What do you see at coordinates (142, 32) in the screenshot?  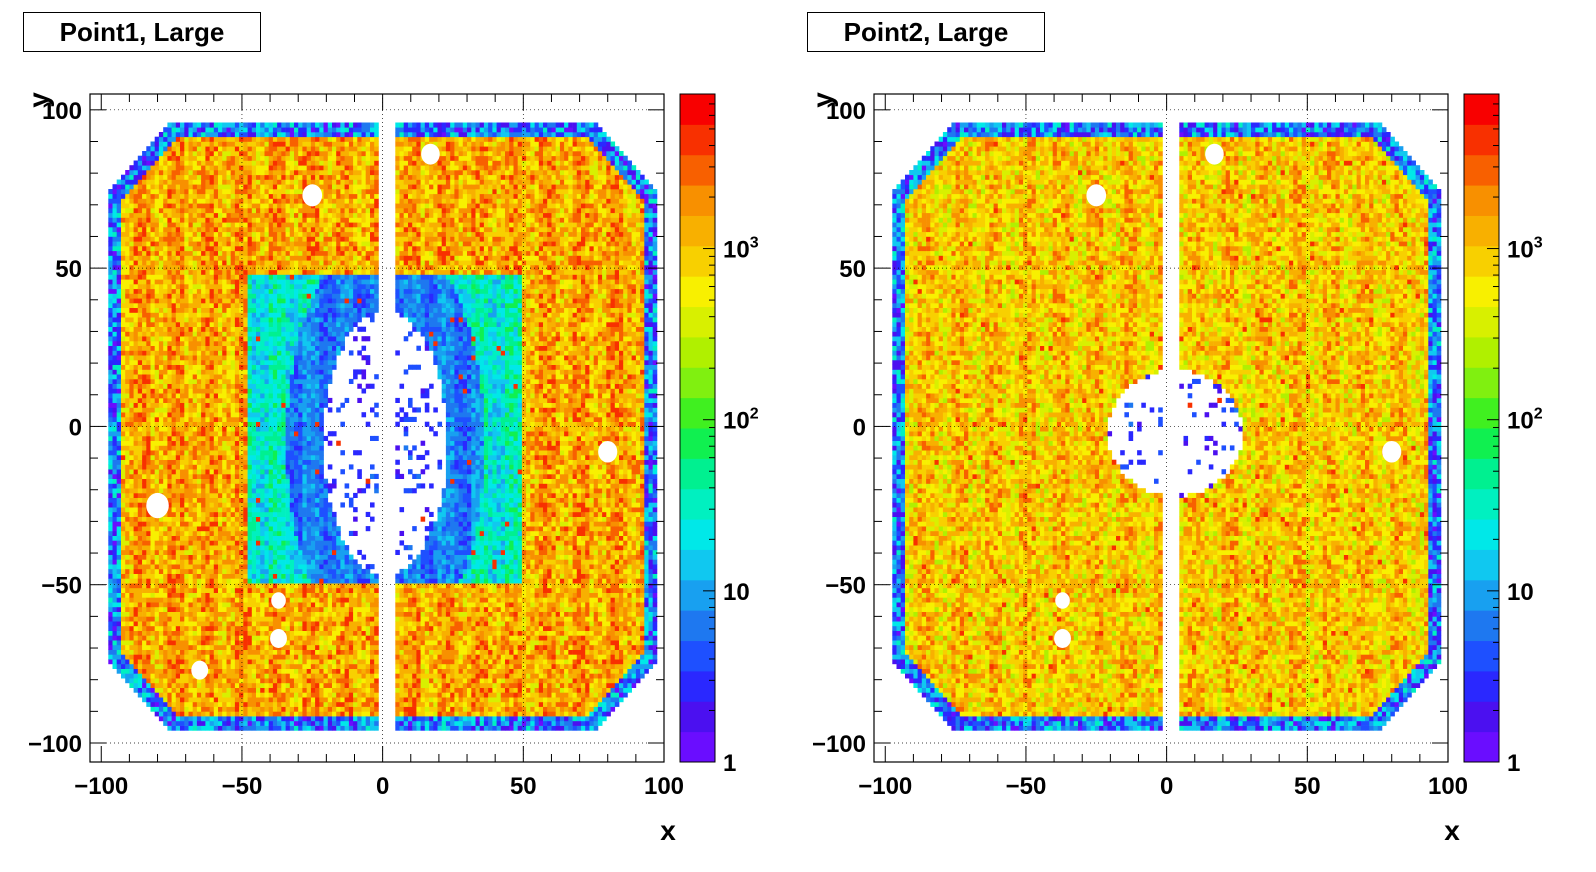 I see `chart-title-1: Point1, Large` at bounding box center [142, 32].